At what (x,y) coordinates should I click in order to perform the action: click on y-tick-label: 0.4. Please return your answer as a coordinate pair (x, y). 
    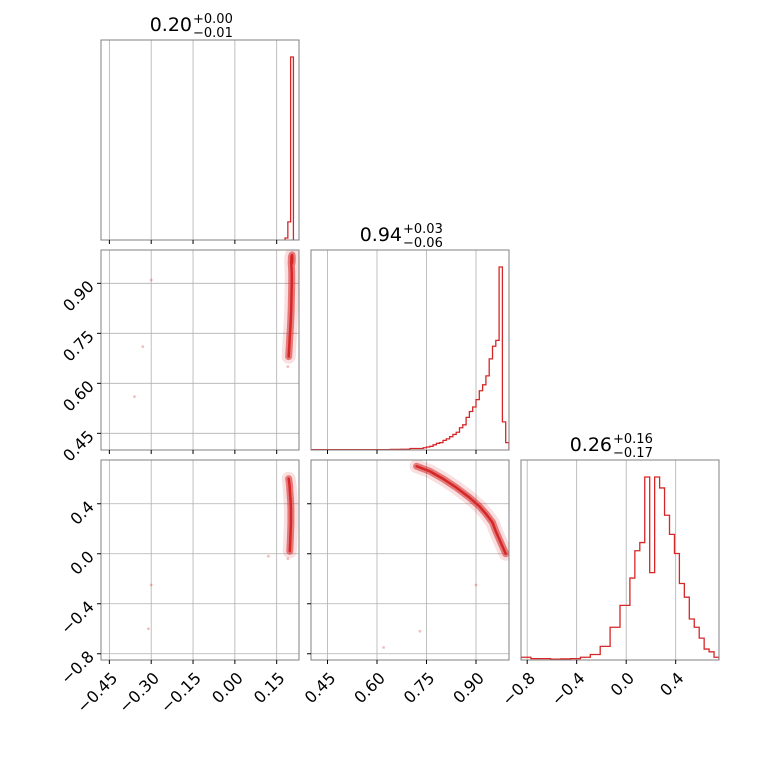
    Looking at the image, I should click on (81, 512).